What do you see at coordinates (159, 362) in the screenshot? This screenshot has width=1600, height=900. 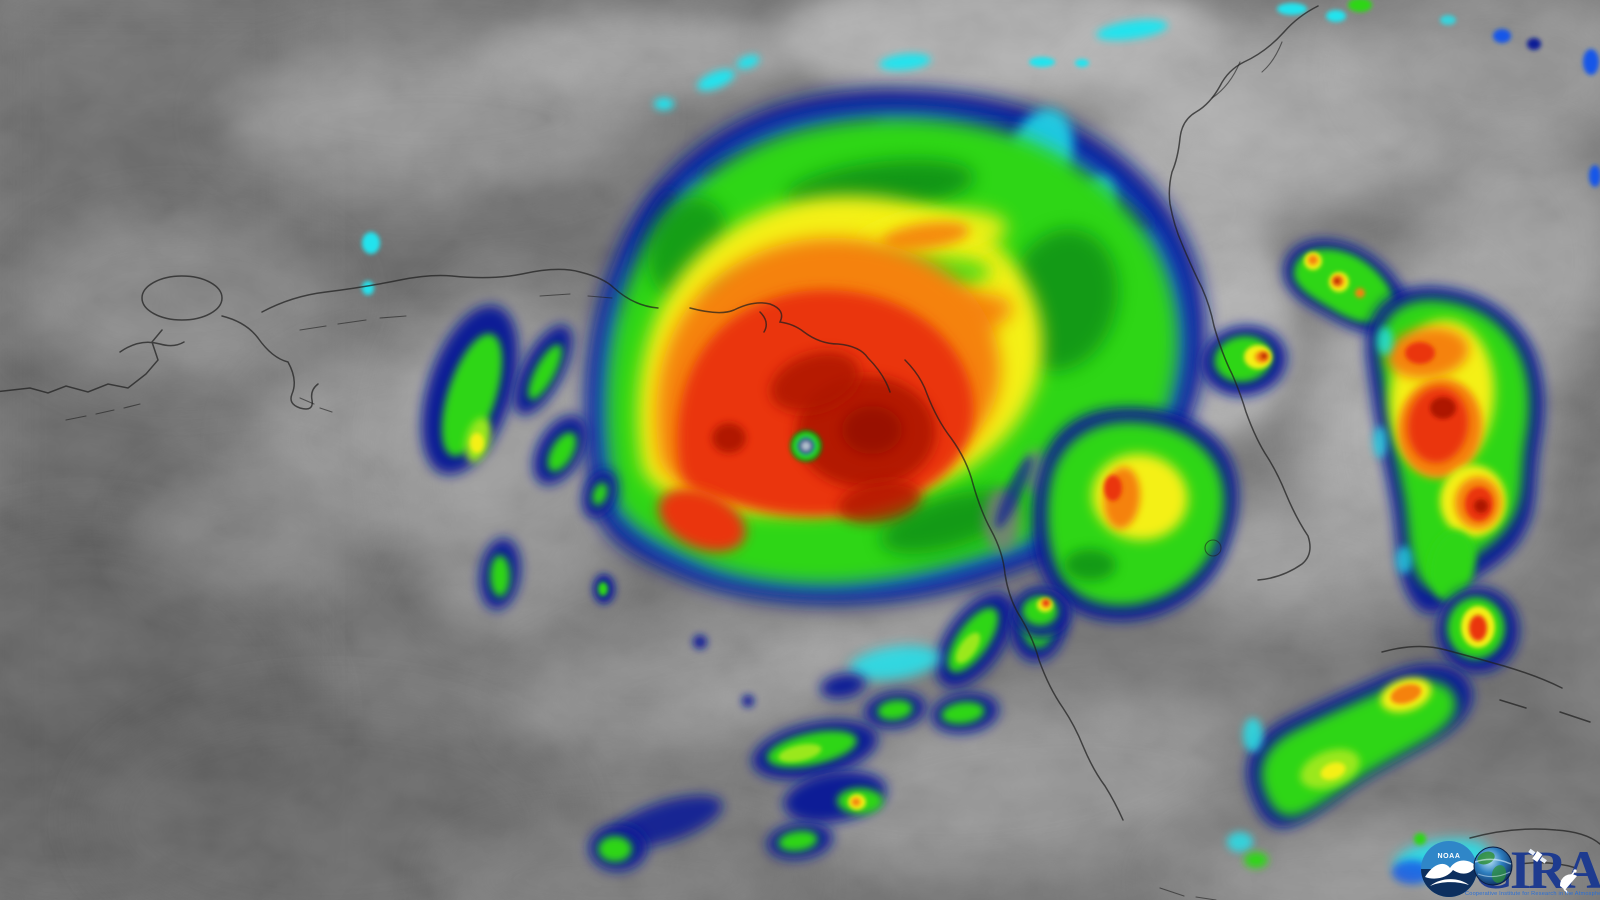 I see `coastline-louisiana` at bounding box center [159, 362].